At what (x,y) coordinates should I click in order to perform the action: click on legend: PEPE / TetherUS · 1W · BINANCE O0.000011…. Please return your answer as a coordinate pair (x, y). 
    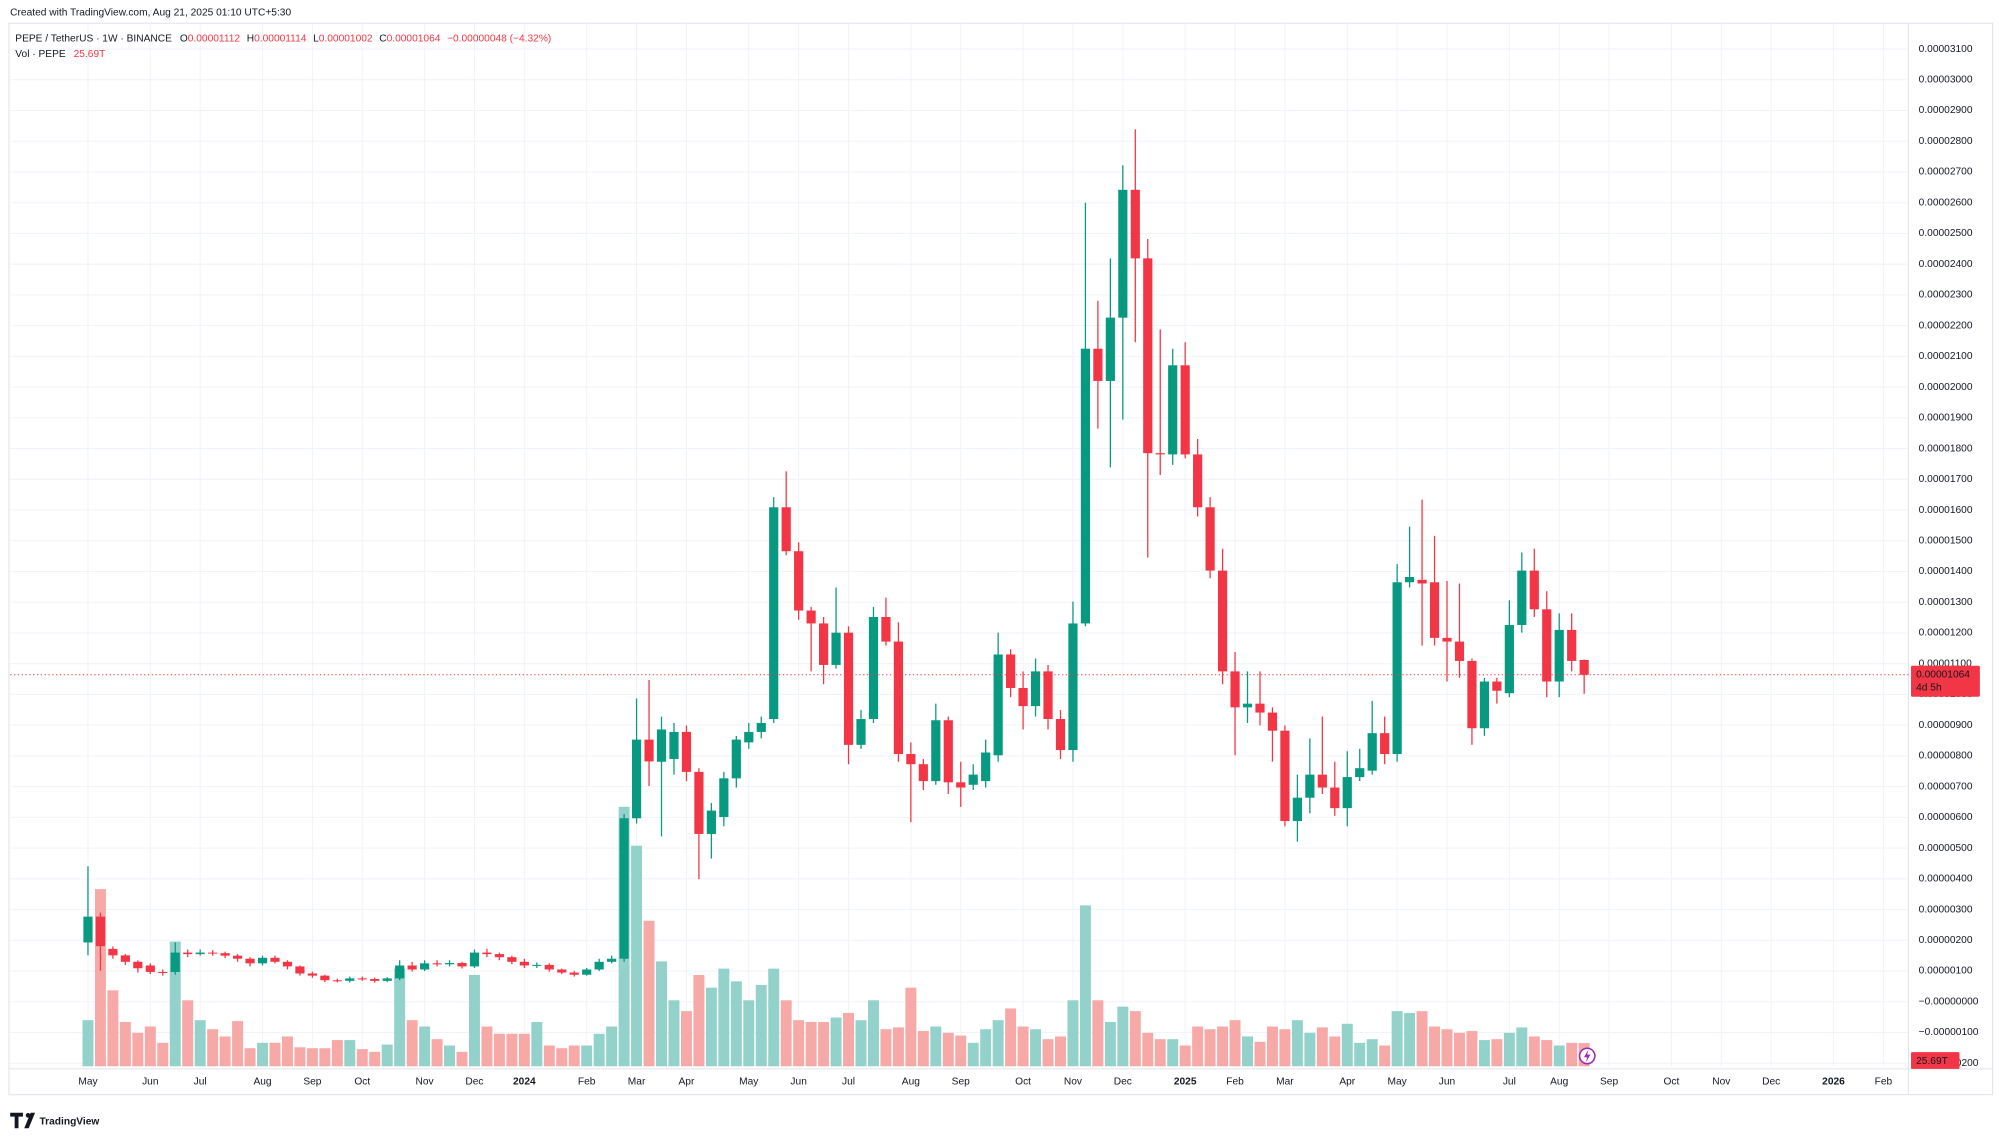
    Looking at the image, I should click on (283, 38).